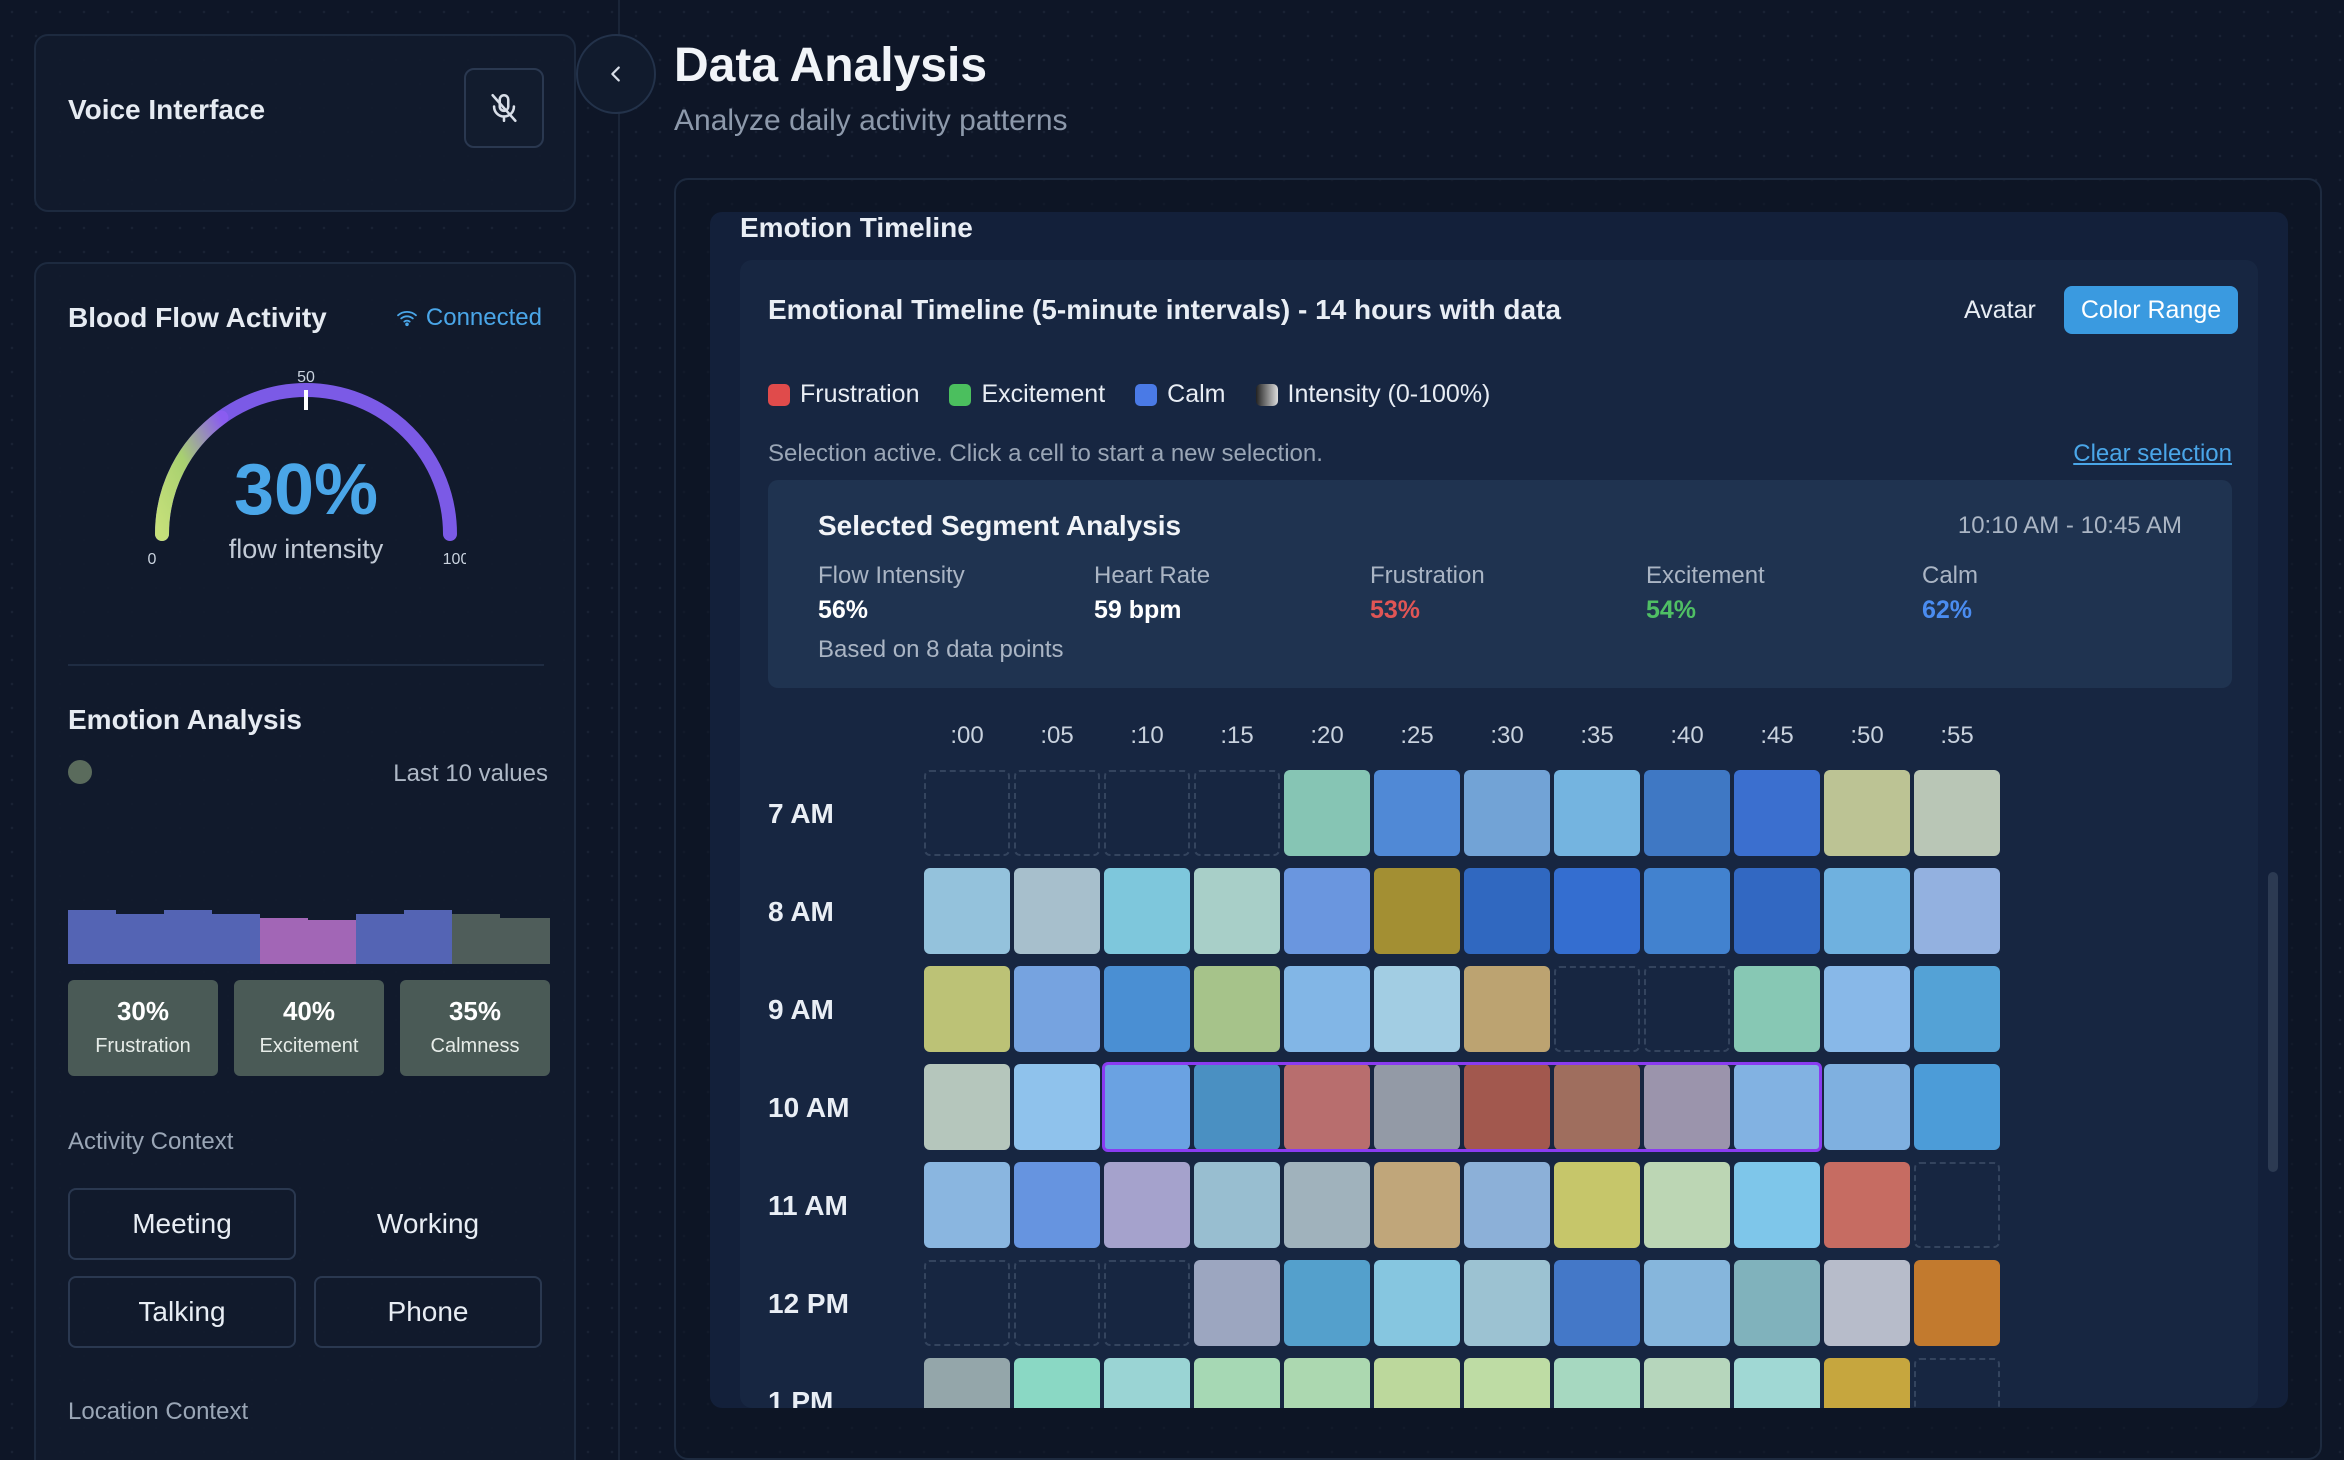  What do you see at coordinates (182, 1312) in the screenshot?
I see `activity-talking-button: Talking` at bounding box center [182, 1312].